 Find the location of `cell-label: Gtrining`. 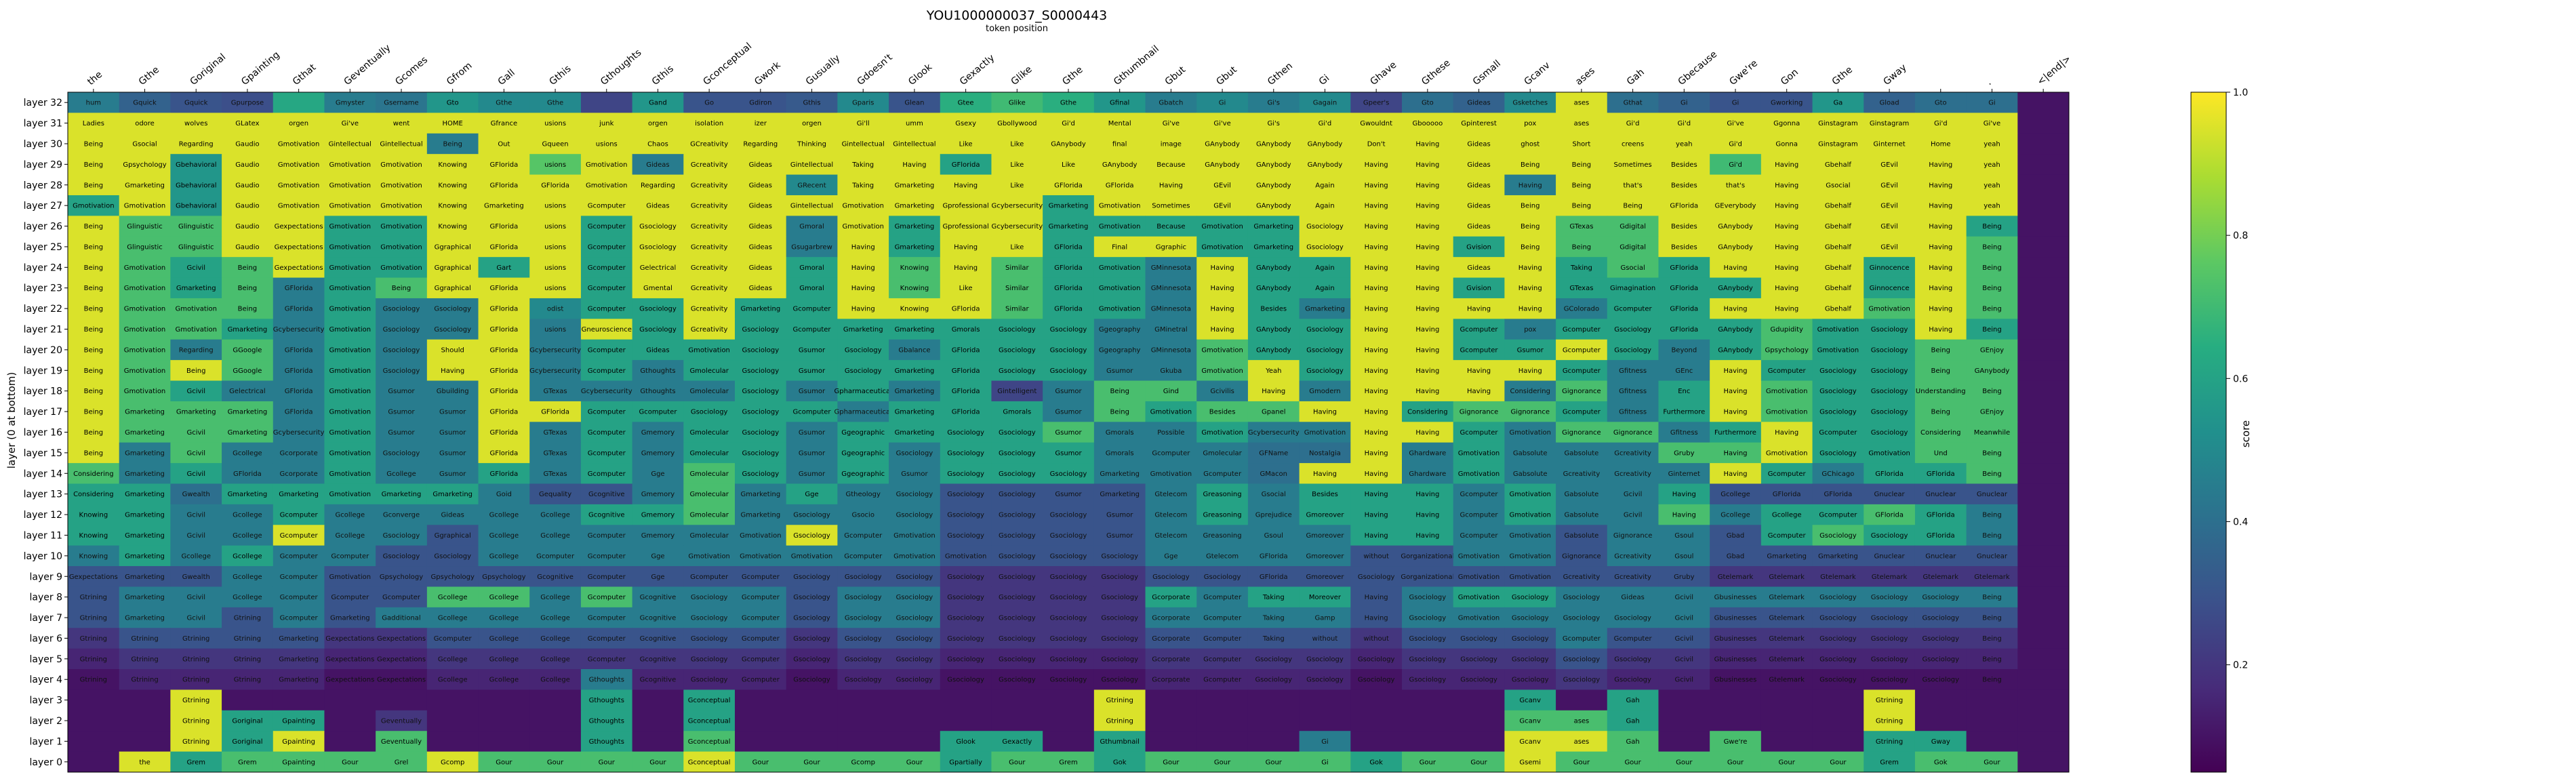

cell-label: Gtrining is located at coordinates (93, 659).